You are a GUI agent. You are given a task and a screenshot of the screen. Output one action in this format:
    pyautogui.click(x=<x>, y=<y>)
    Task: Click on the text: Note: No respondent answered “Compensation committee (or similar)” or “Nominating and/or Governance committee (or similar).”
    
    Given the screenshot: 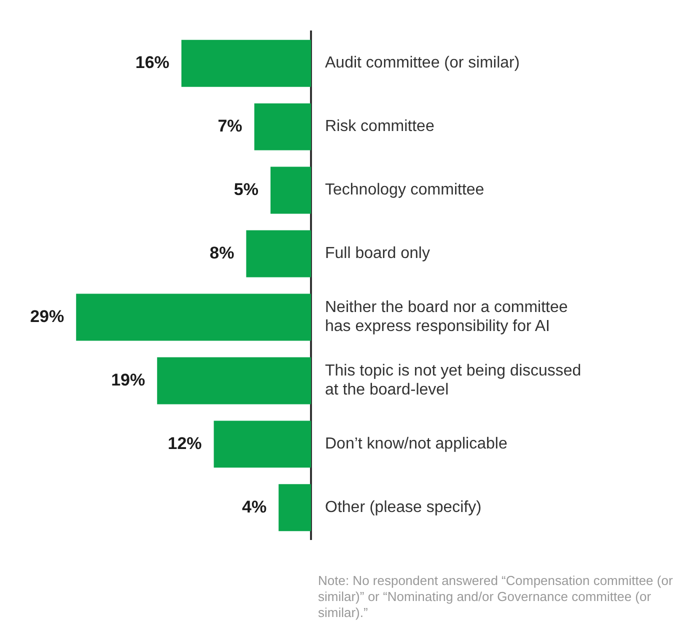 What is the action you would take?
    pyautogui.click(x=496, y=597)
    